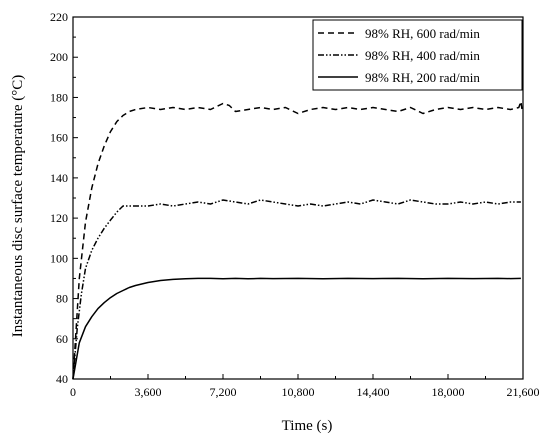  I want to click on y-tick-label: 100, so click(59, 258).